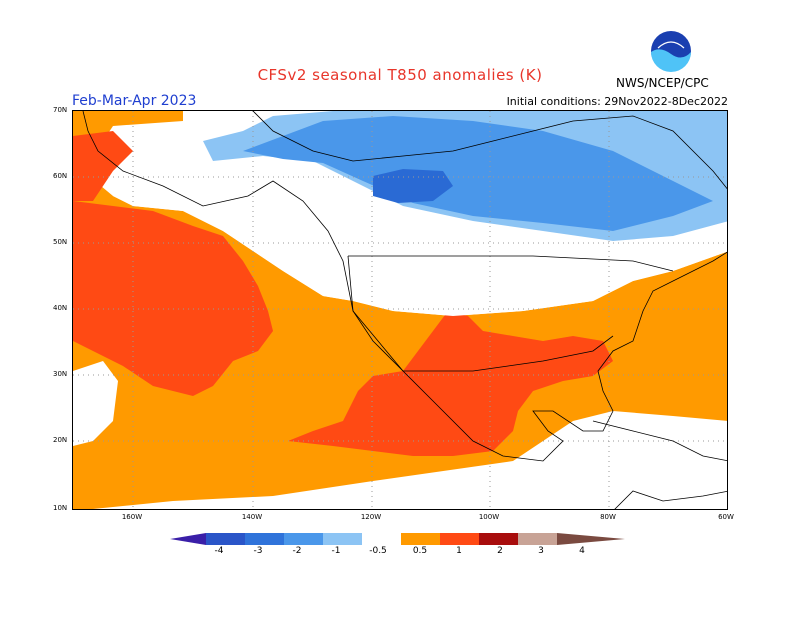 This screenshot has width=800, height=618. Describe the element at coordinates (60, 440) in the screenshot. I see `lat-label: 20N` at that location.